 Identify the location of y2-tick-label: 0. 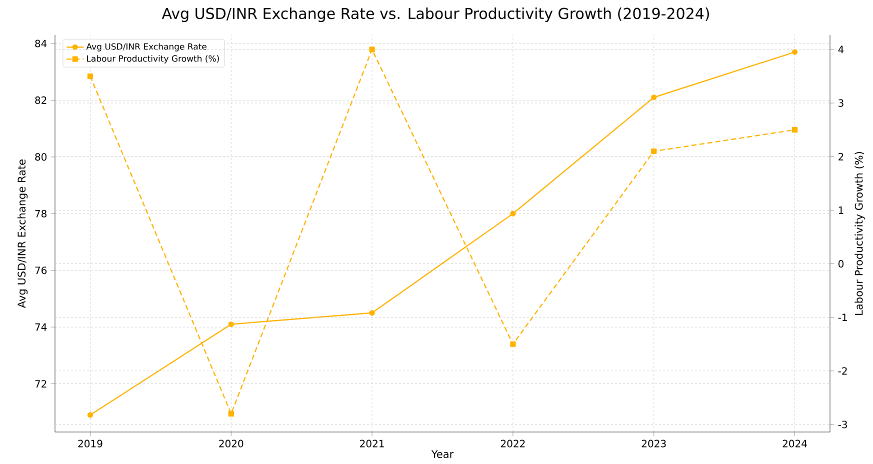
(841, 264).